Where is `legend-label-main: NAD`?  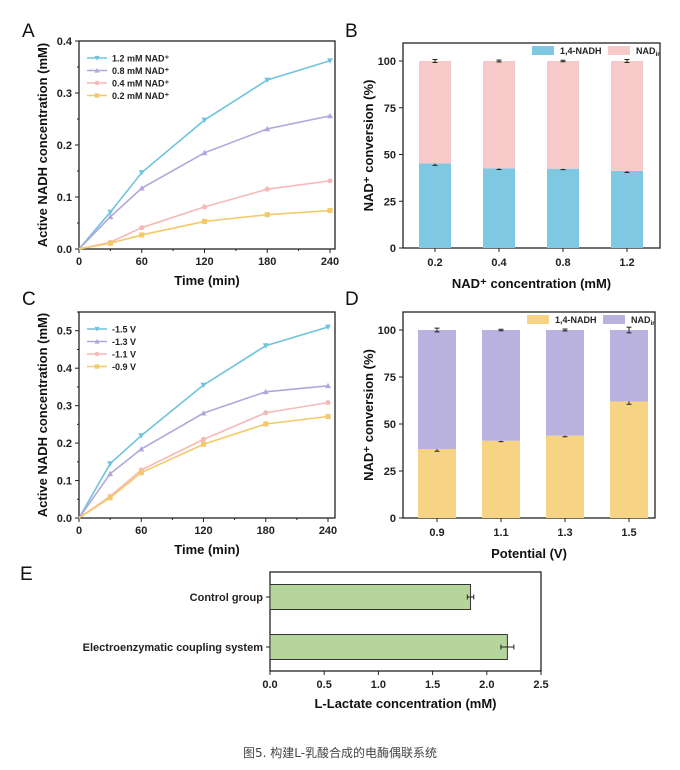
legend-label-main: NAD is located at coordinates (646, 51).